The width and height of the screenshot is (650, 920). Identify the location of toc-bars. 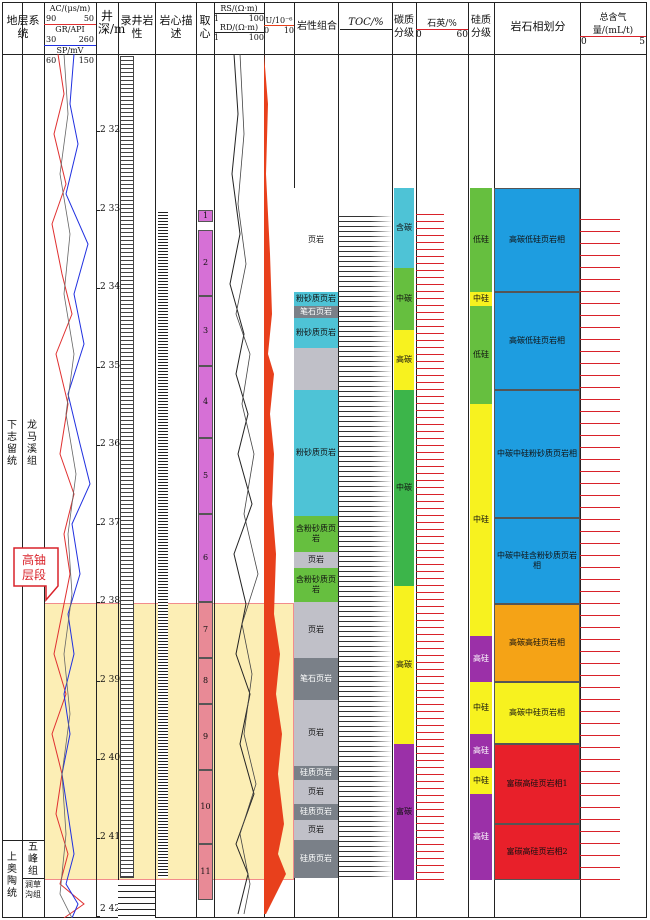
(365, 545).